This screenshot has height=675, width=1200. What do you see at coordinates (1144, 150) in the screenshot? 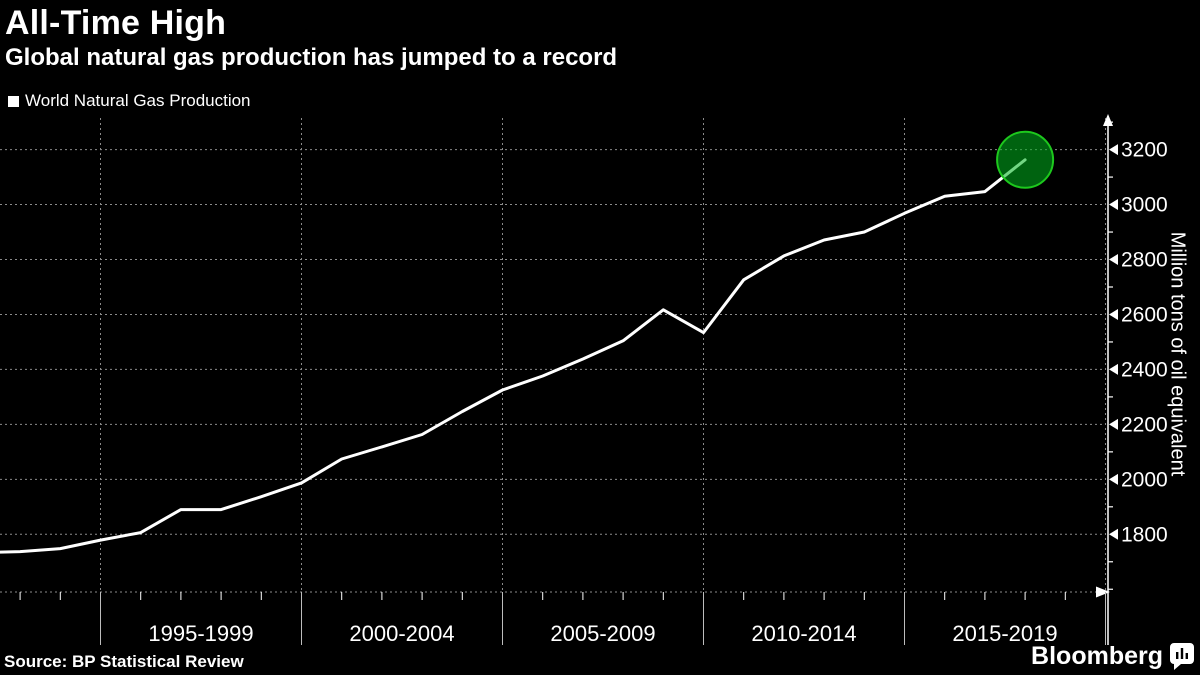
I see `y-tick-label: 3200` at bounding box center [1144, 150].